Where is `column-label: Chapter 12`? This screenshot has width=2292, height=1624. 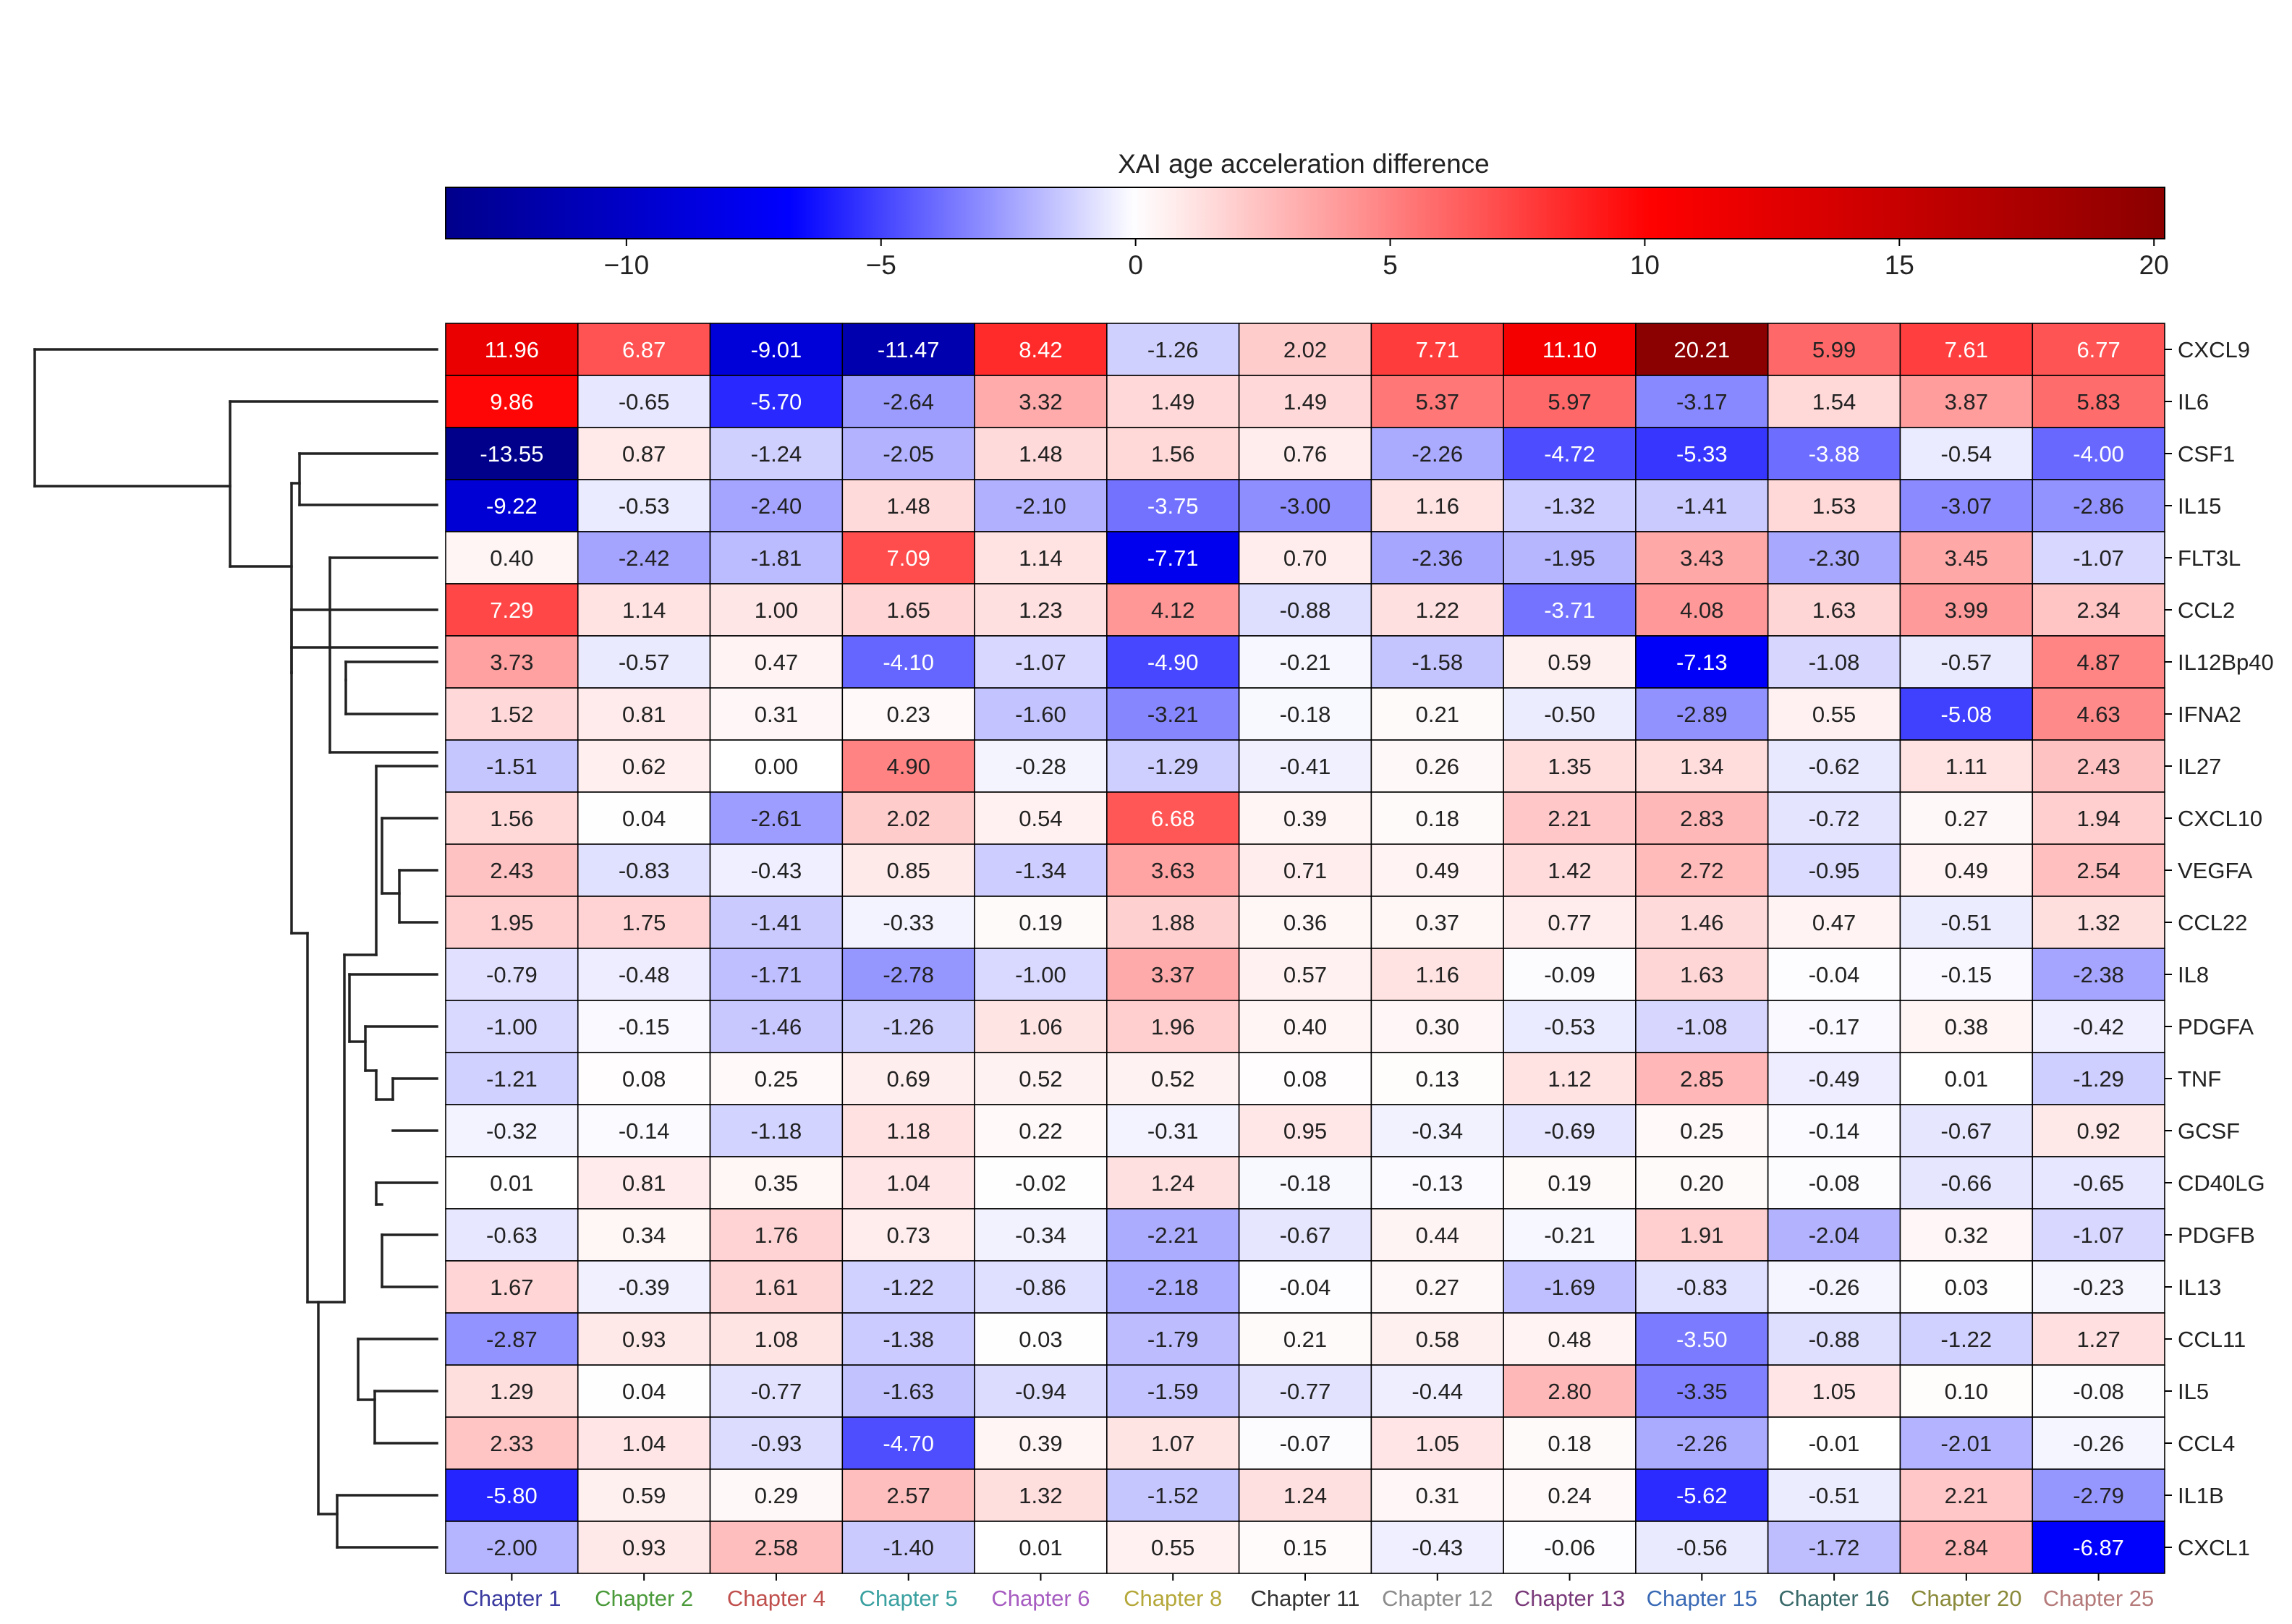
column-label: Chapter 12 is located at coordinates (1437, 1598).